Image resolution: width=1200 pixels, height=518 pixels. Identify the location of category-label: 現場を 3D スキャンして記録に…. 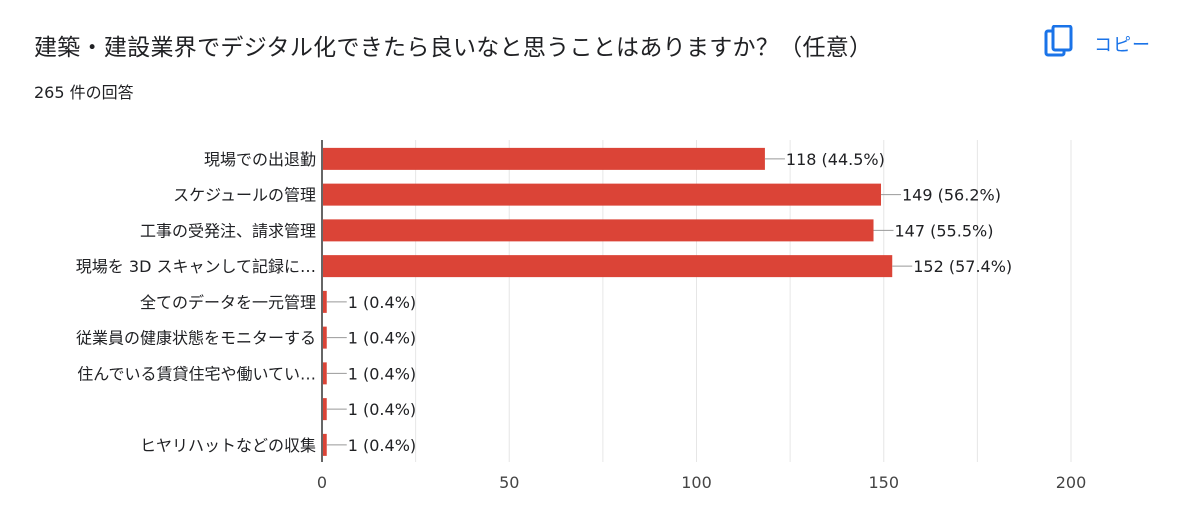
(196, 266).